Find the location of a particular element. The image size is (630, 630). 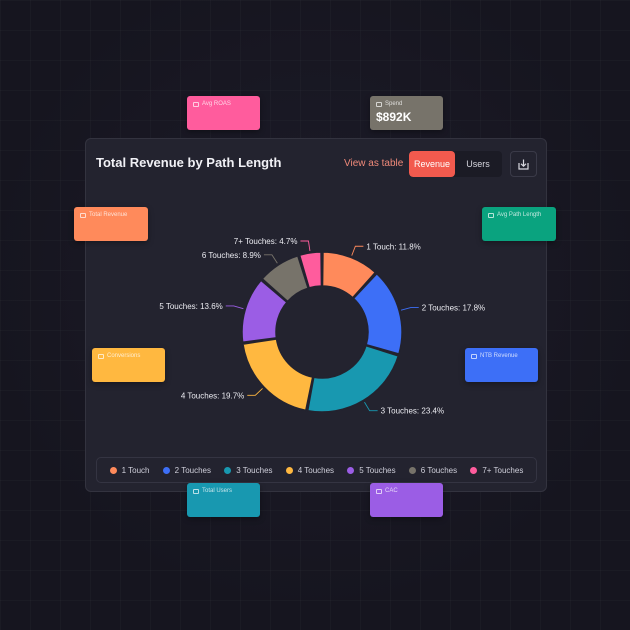

download-button is located at coordinates (523, 164).